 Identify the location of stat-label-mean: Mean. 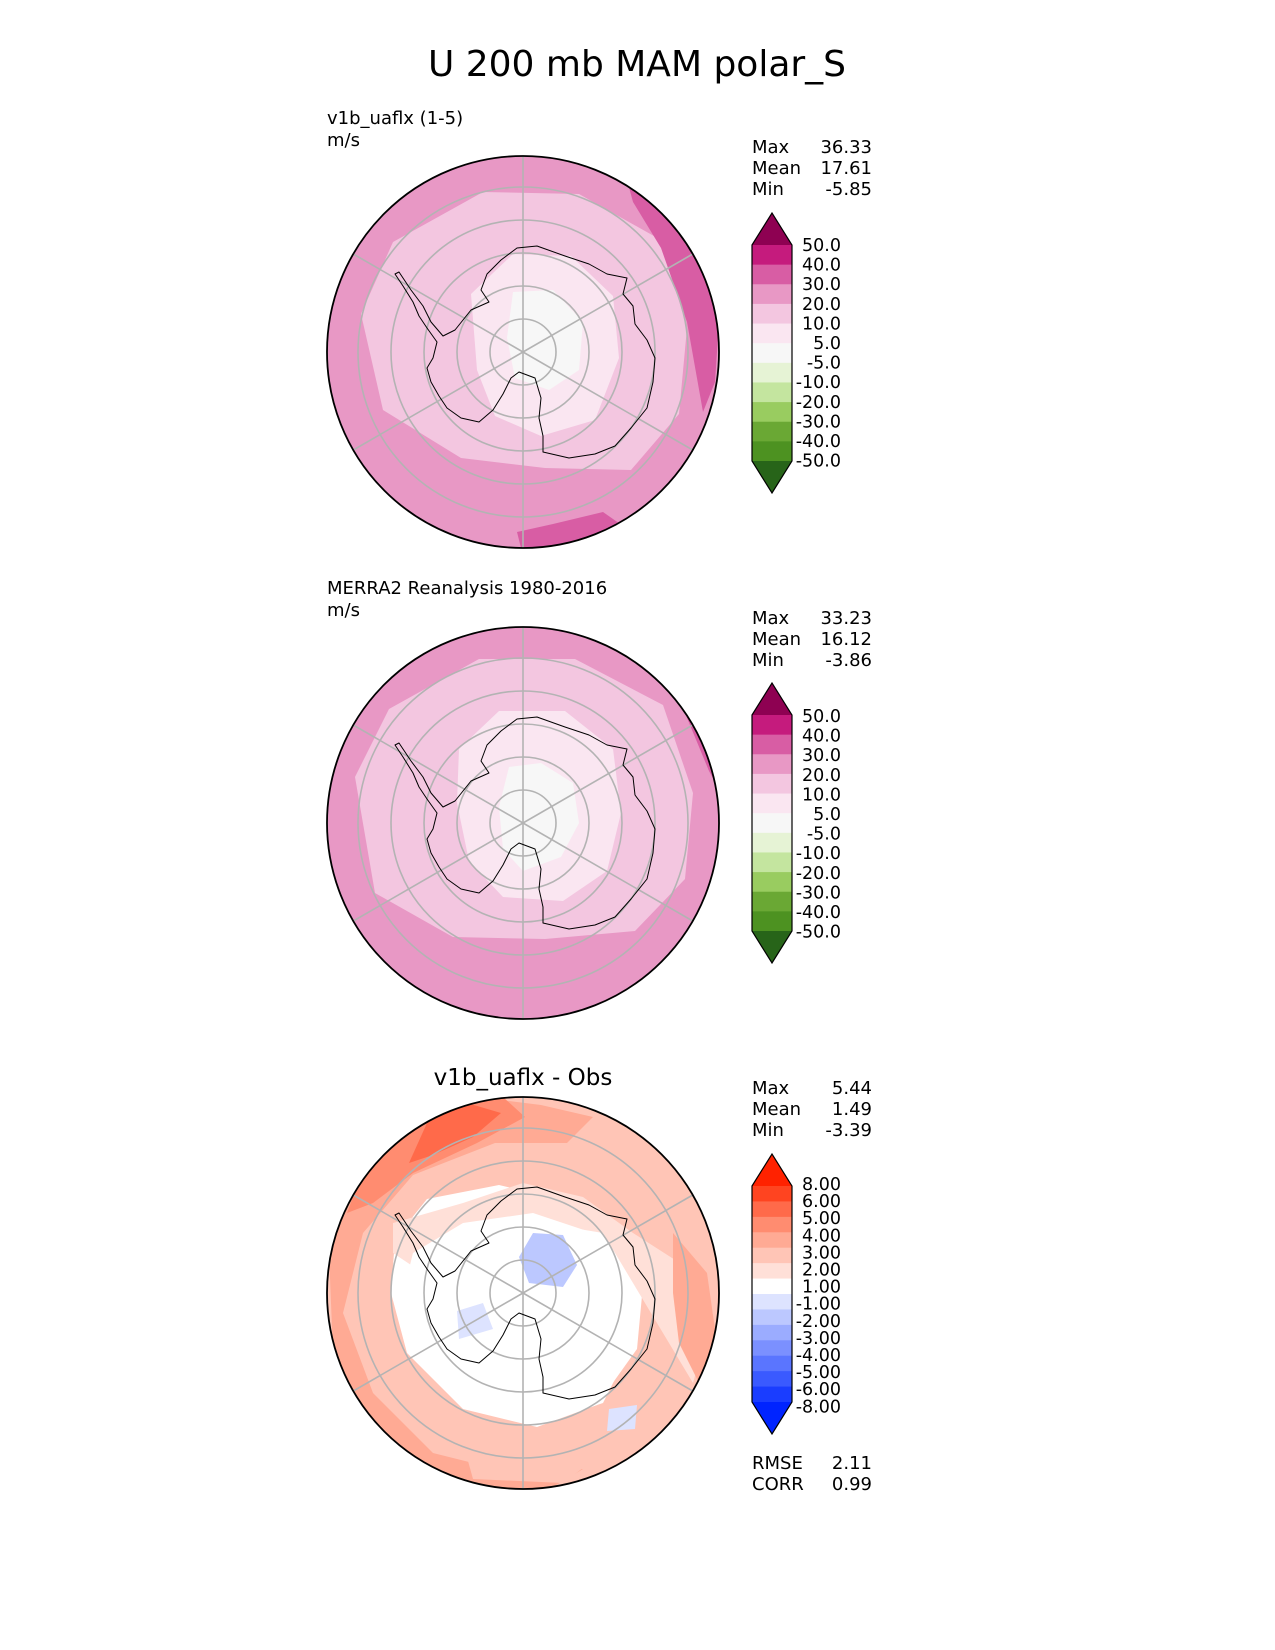
(776, 168).